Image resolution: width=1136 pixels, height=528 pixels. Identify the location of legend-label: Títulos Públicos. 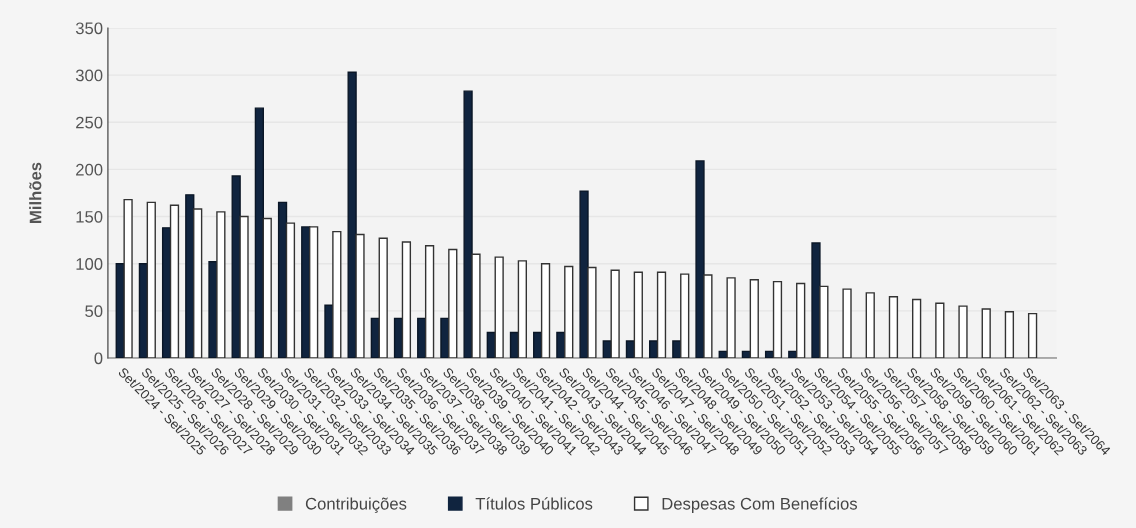
(534, 503).